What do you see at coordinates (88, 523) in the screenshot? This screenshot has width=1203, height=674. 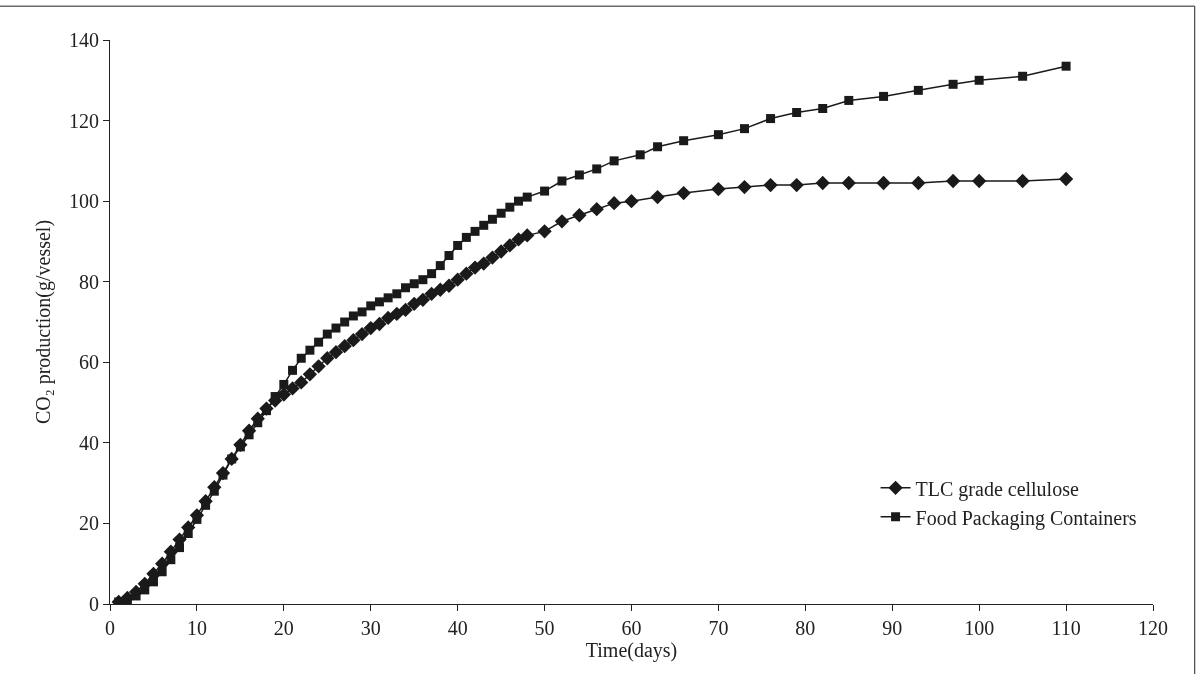 I see `y-tick-label: 20` at bounding box center [88, 523].